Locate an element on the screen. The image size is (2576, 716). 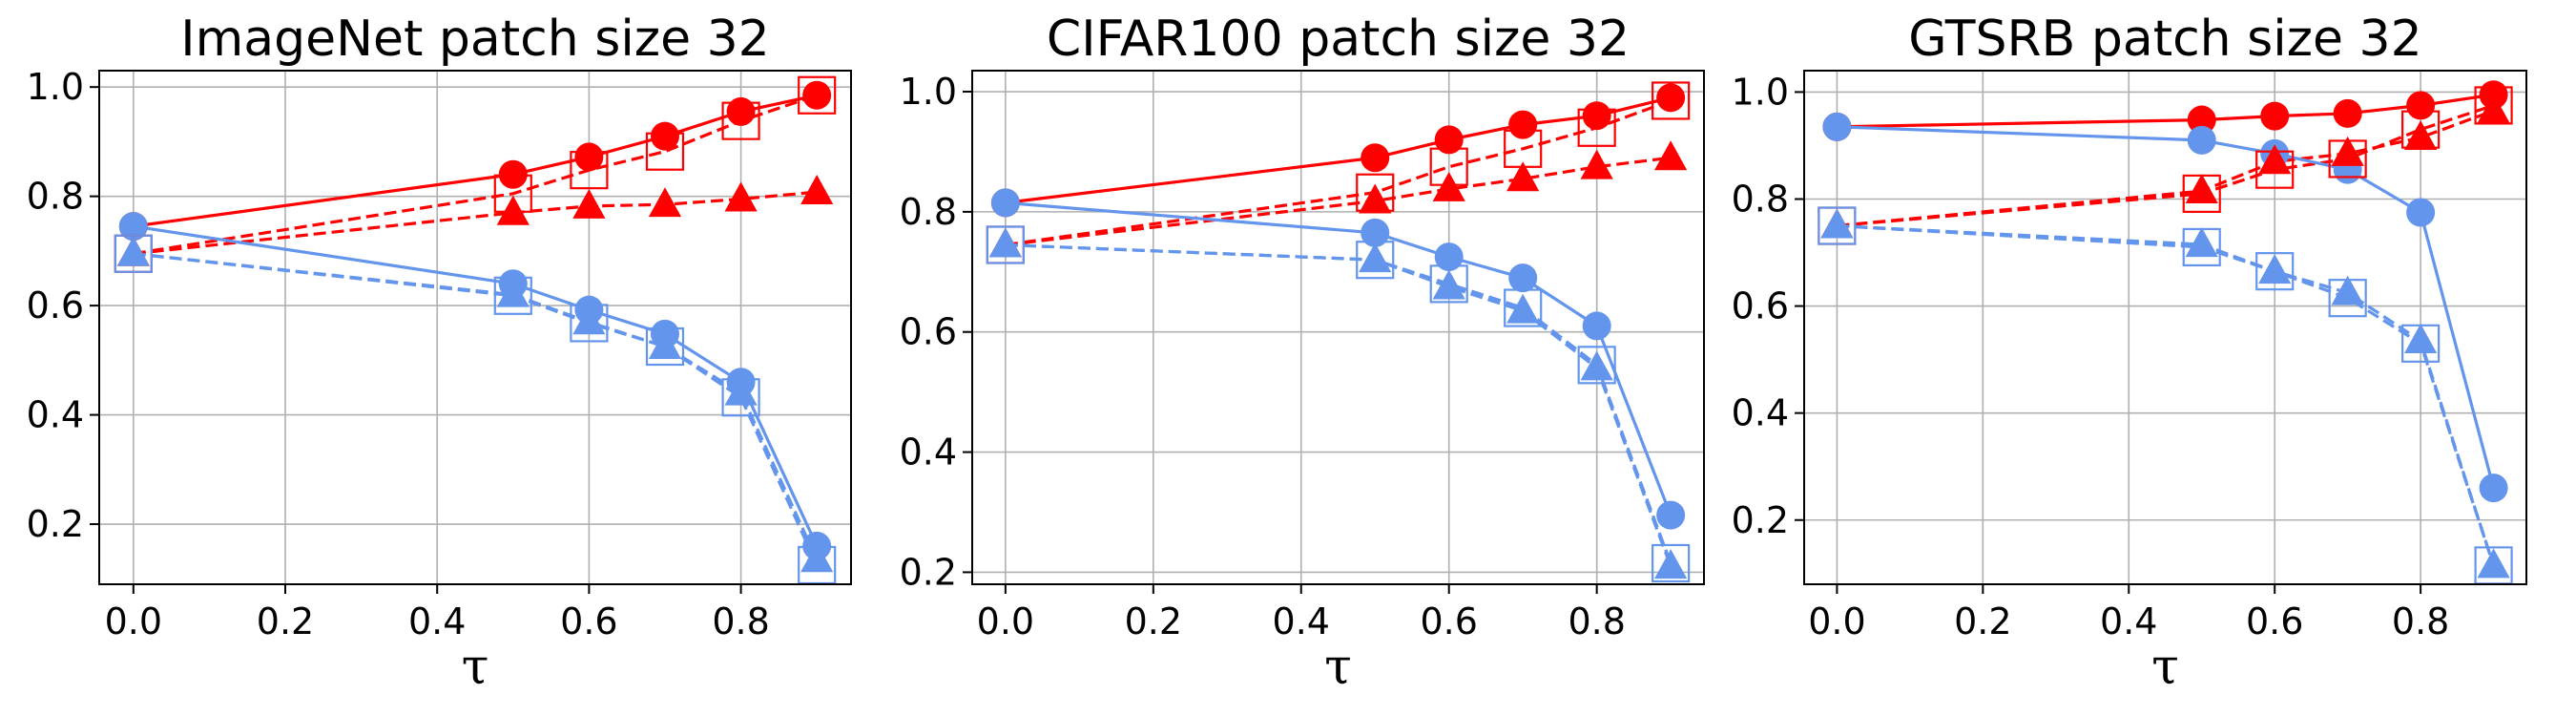
y-tick-label: 1.0 is located at coordinates (1760, 92).